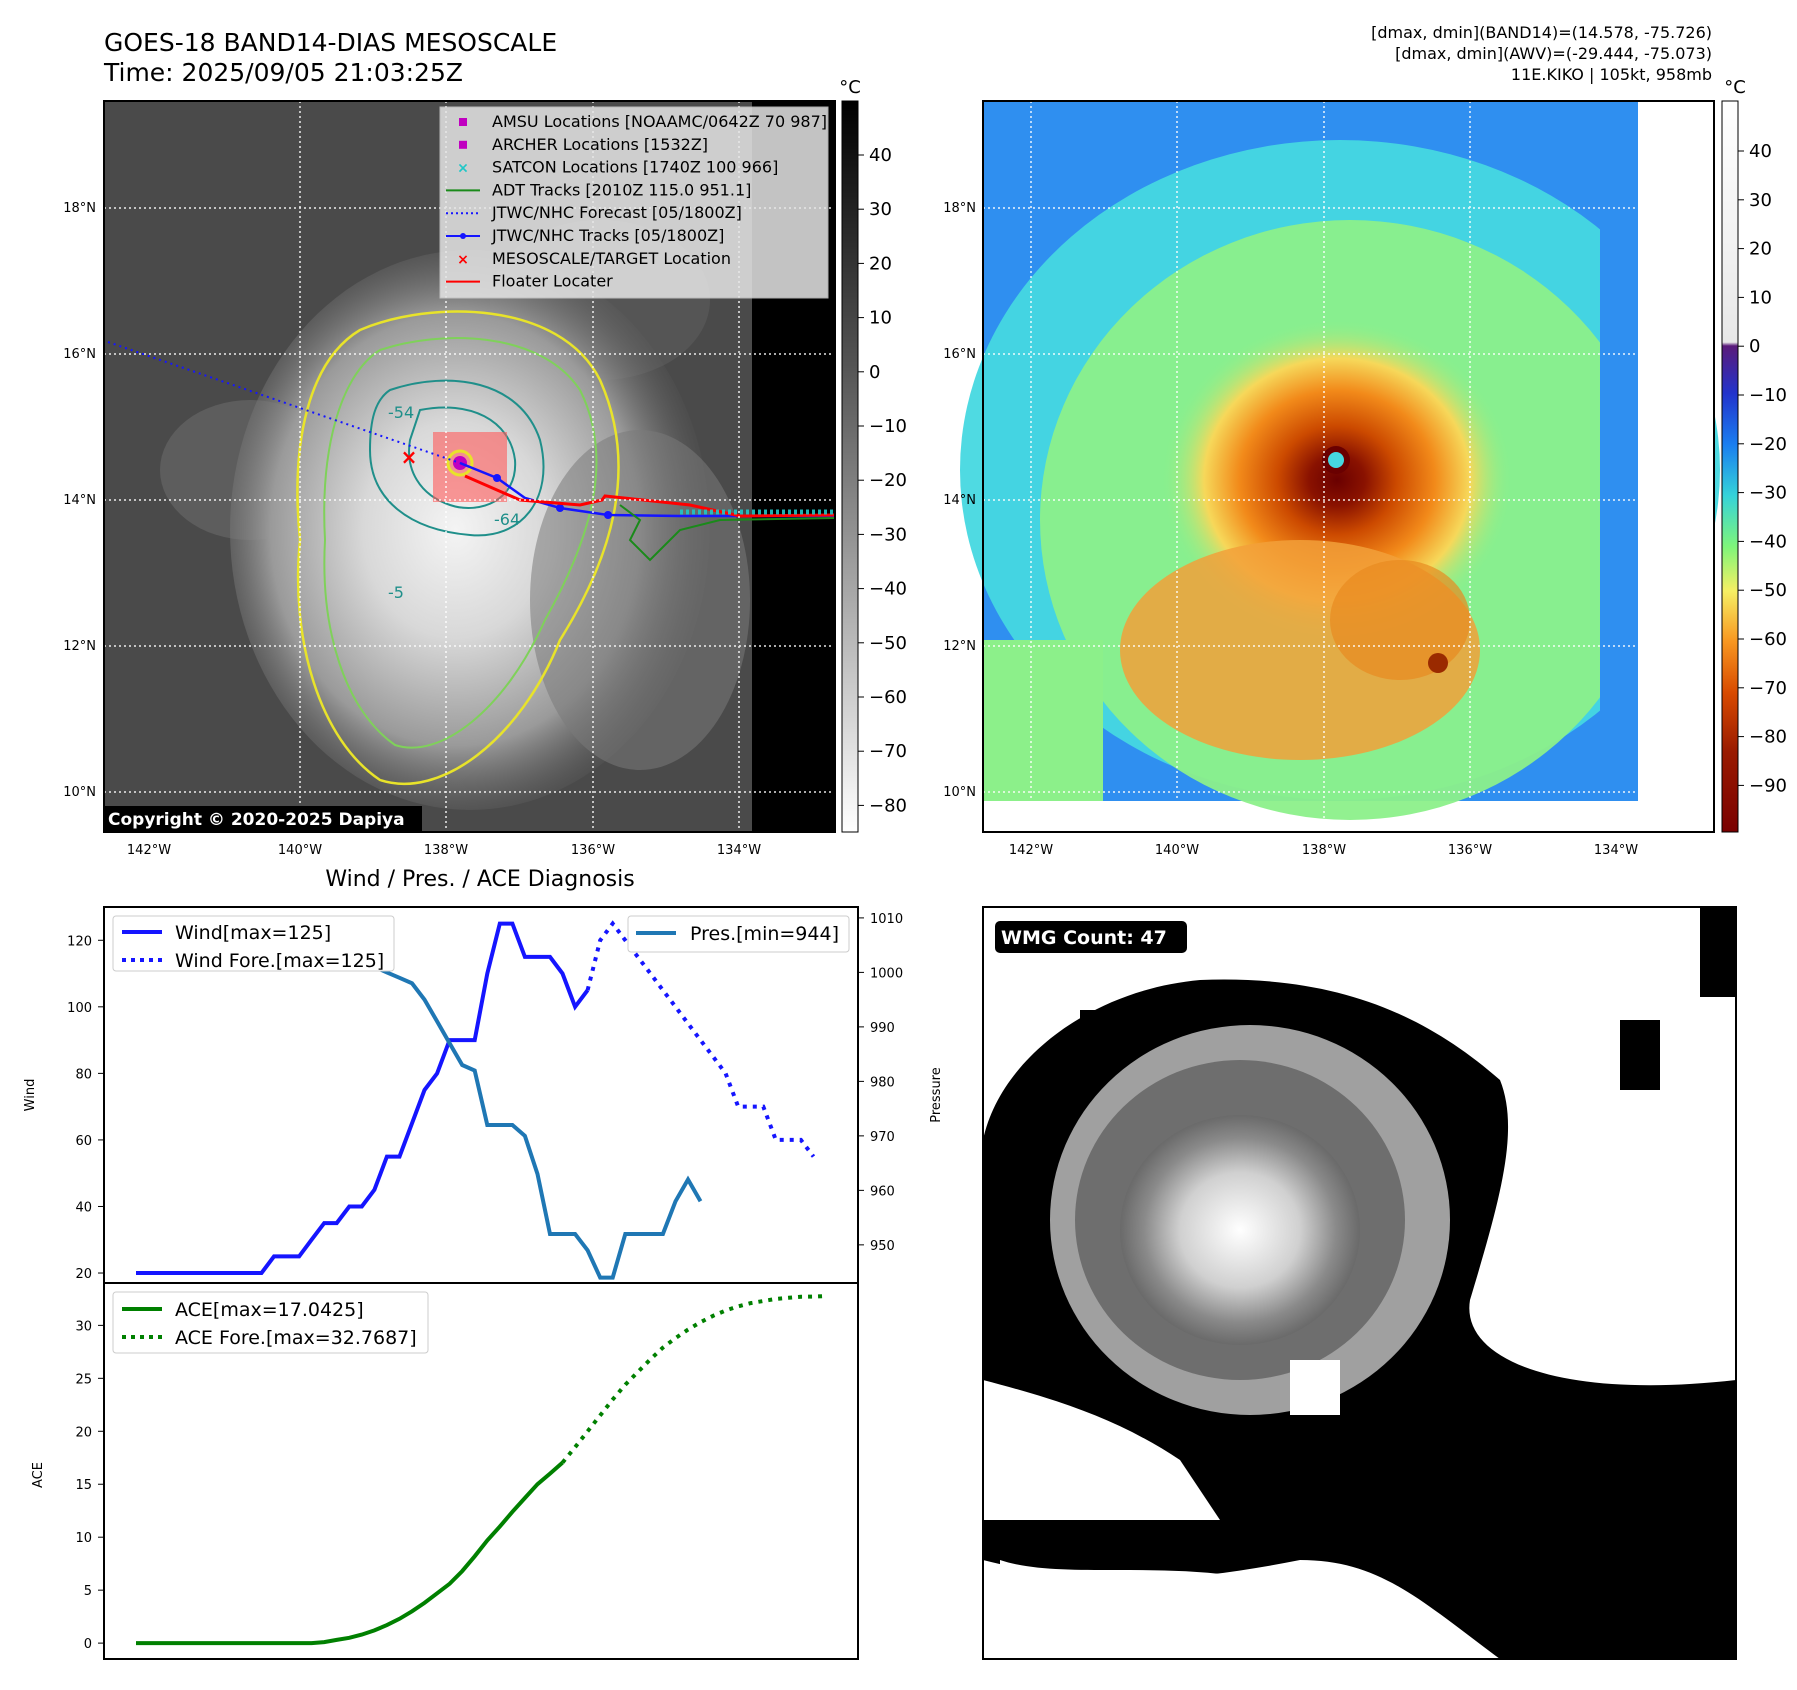 This screenshot has height=1690, width=1797. What do you see at coordinates (1768, 737) in the screenshot?
I see `color-colorbar-tick: −80` at bounding box center [1768, 737].